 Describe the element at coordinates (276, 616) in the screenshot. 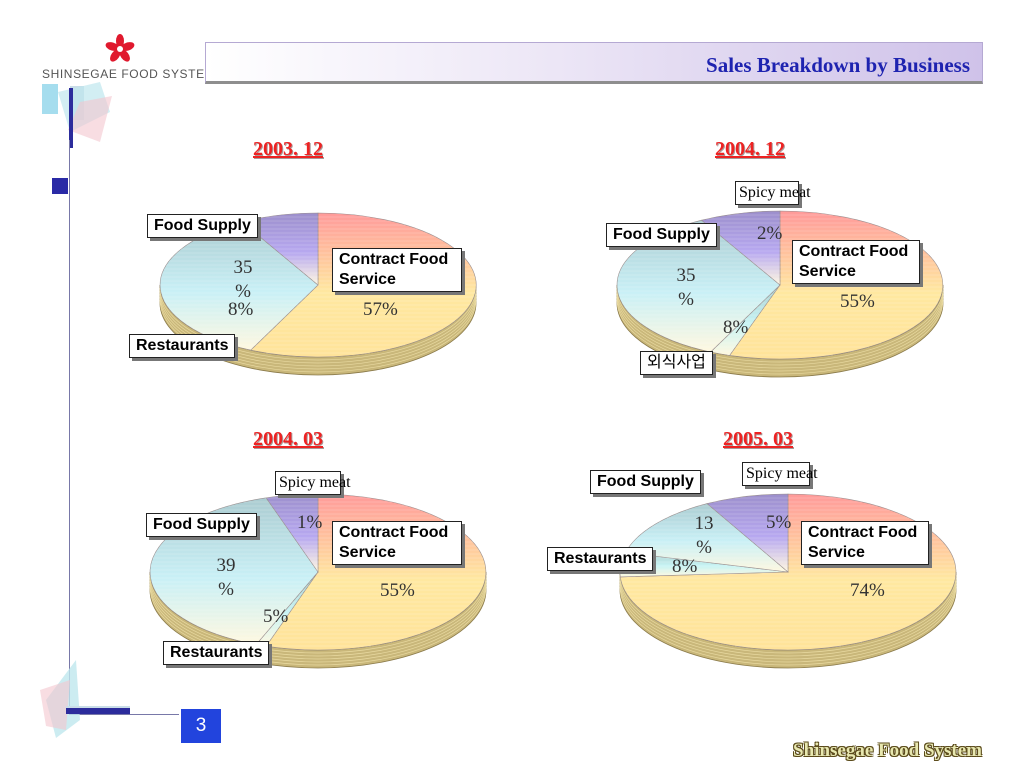

I see `slice-value-restaurants: 5%` at that location.